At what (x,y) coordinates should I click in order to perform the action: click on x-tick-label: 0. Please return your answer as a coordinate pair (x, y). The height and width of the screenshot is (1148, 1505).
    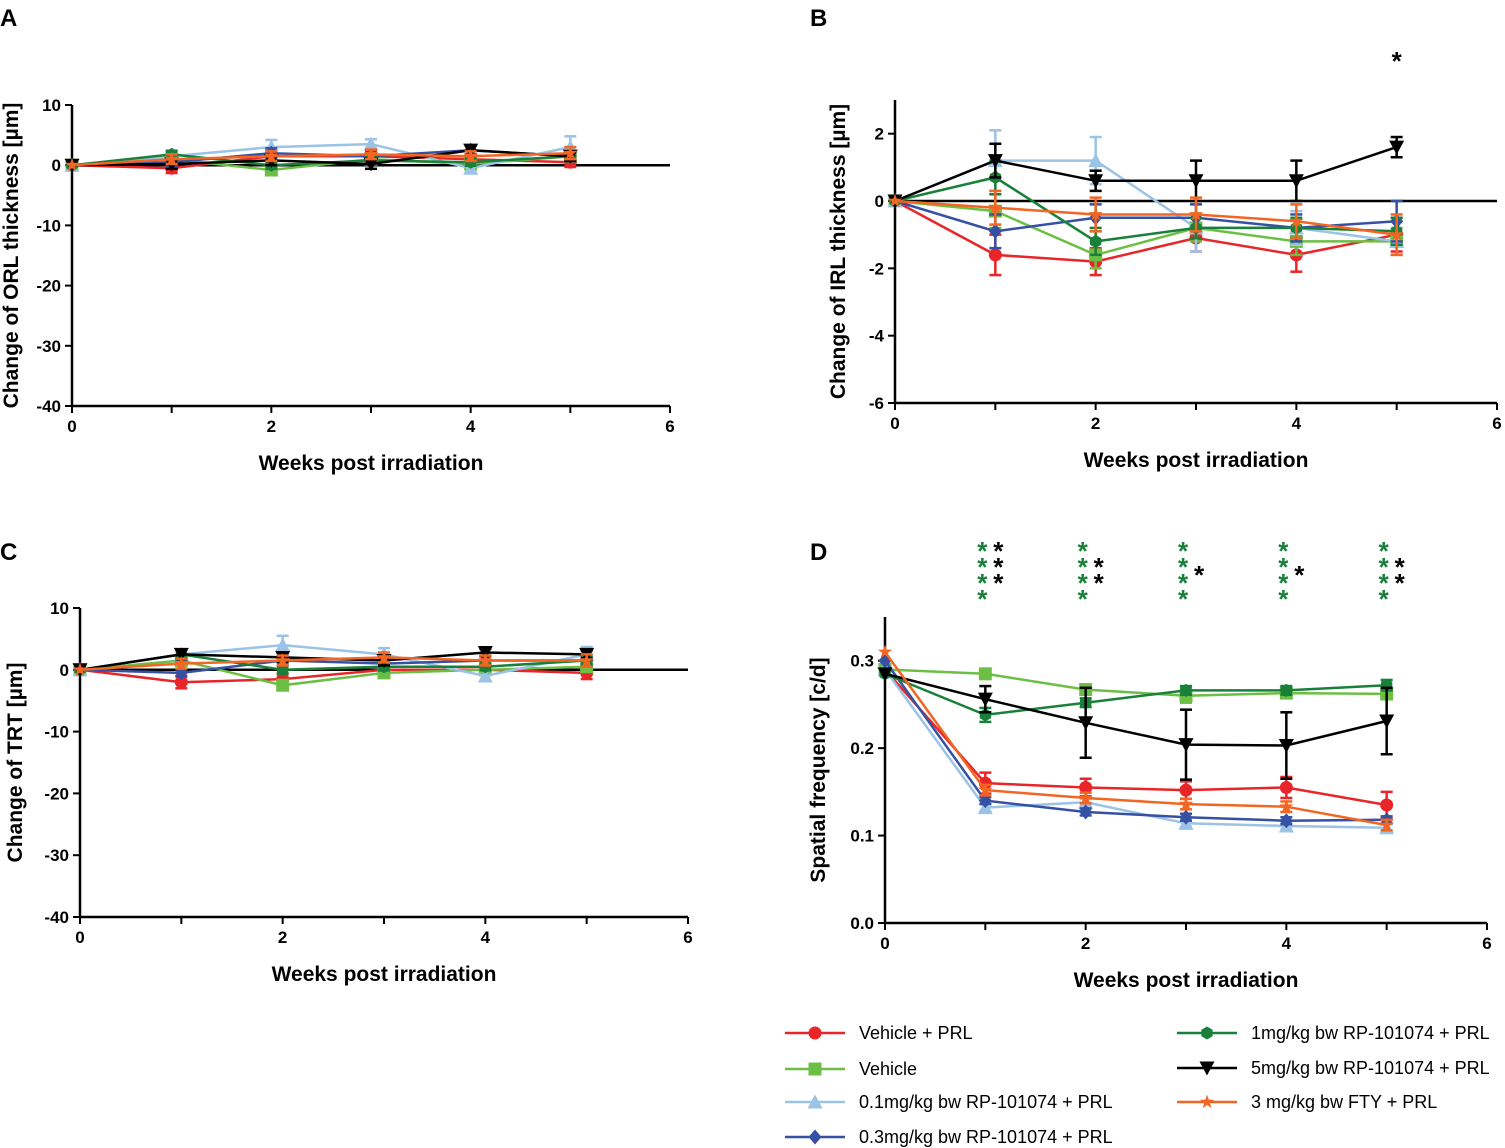
    Looking at the image, I should click on (894, 423).